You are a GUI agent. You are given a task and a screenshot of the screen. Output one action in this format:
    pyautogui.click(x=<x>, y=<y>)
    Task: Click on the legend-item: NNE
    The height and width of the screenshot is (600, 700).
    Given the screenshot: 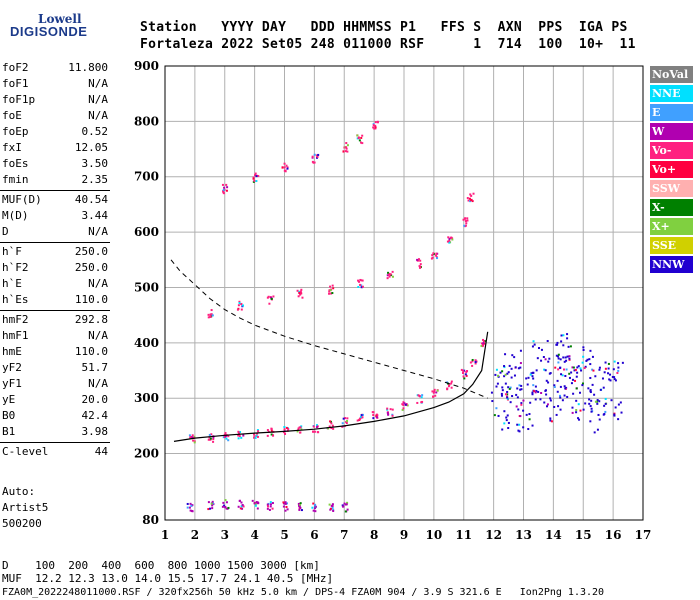 What is the action you would take?
    pyautogui.click(x=671, y=93)
    